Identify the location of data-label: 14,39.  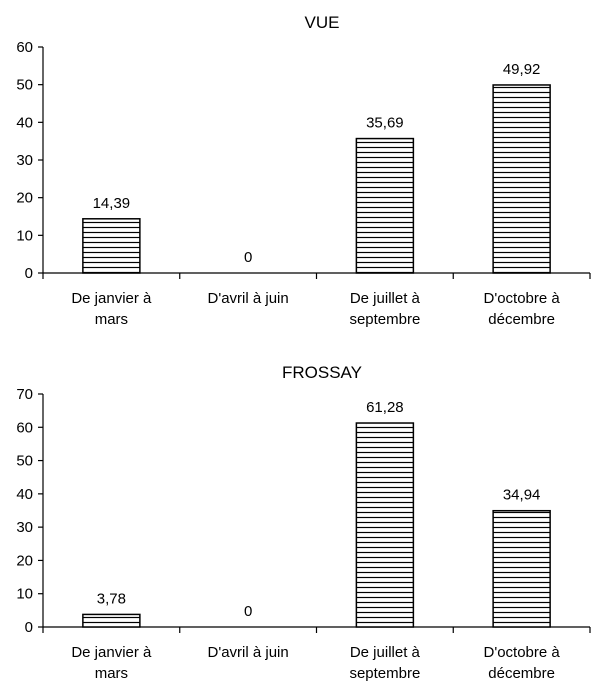
(112, 203).